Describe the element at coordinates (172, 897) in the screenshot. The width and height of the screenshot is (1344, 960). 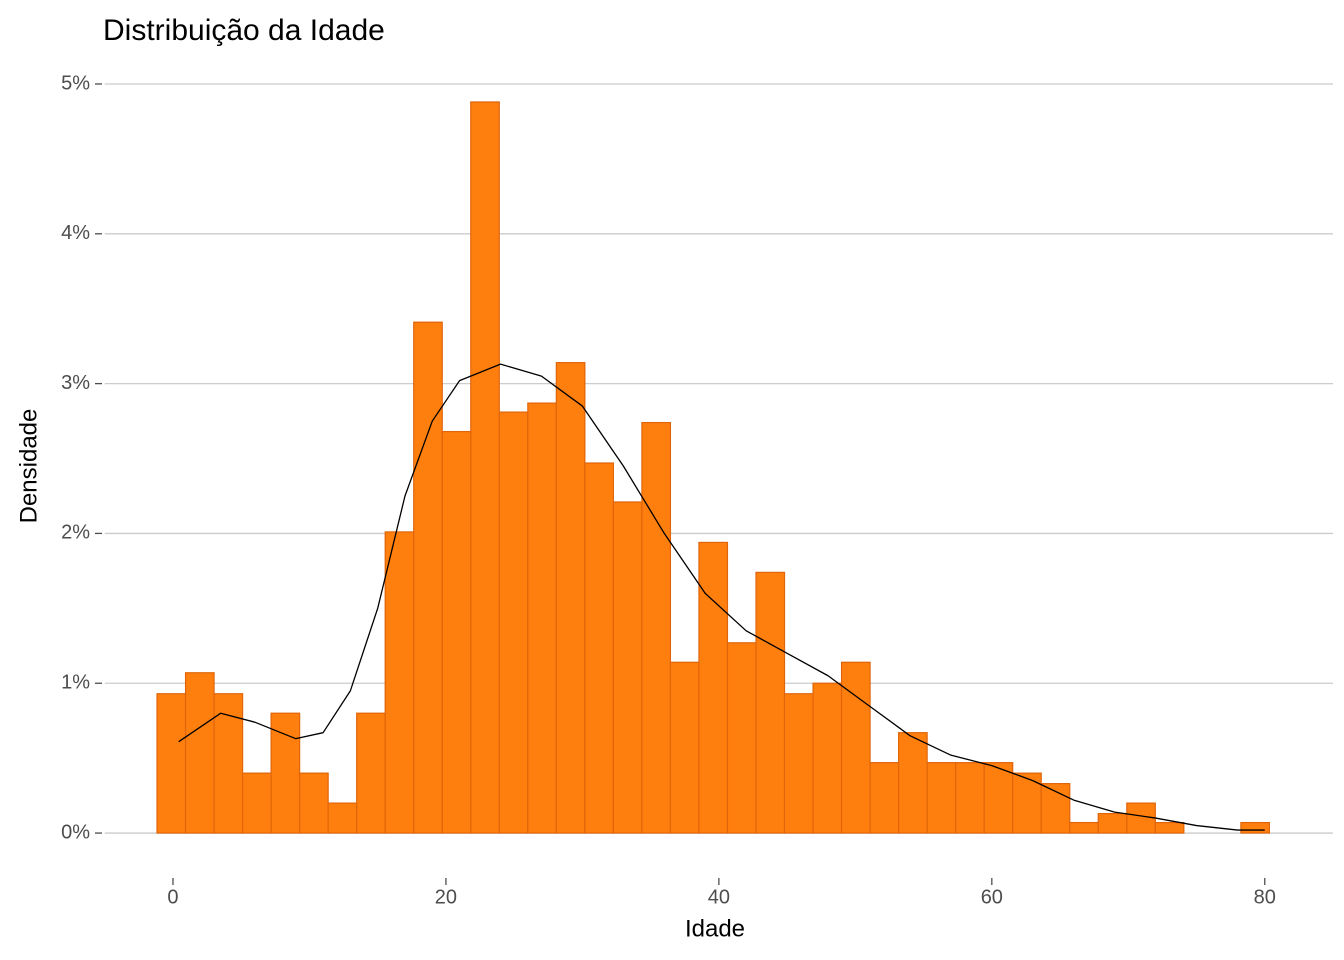
I see `x-tick-label: 0` at that location.